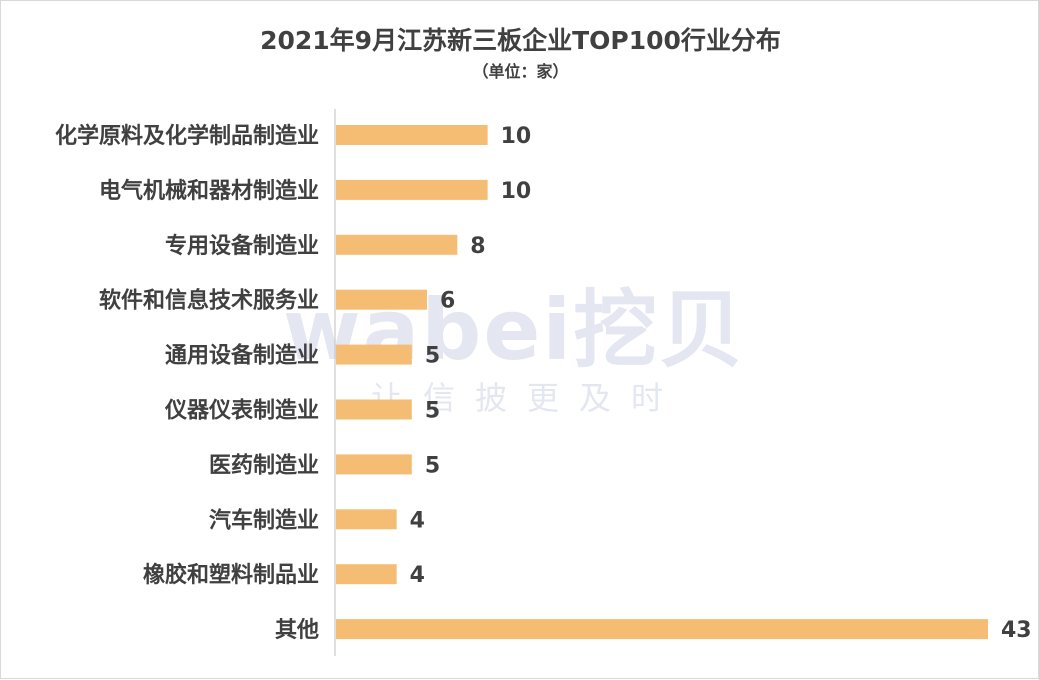 The width and height of the screenshot is (1039, 680). Describe the element at coordinates (477, 246) in the screenshot. I see `data-label: 8` at that location.